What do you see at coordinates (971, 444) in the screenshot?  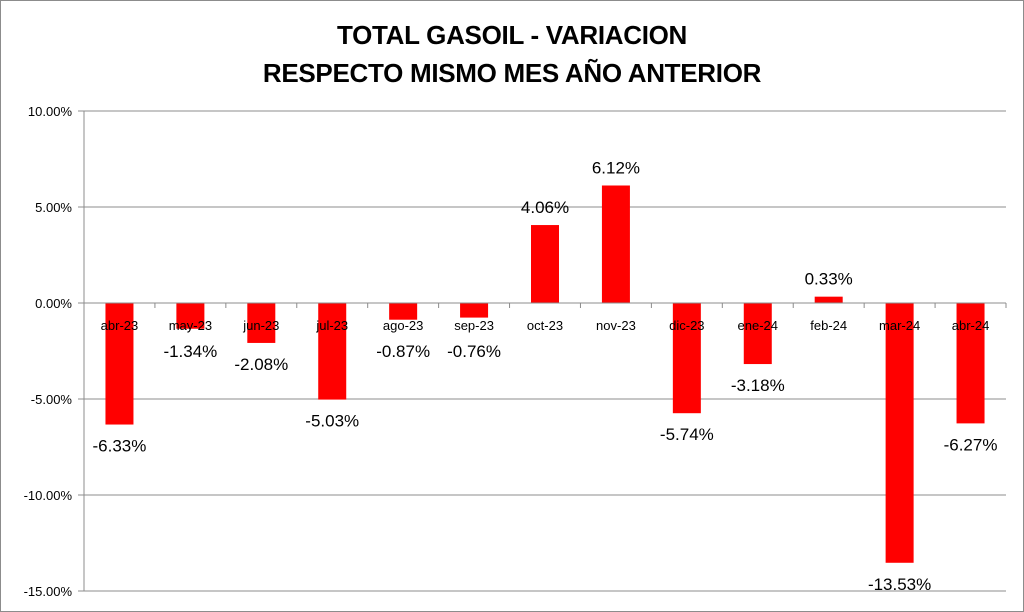 I see `data-label: -6.27%` at bounding box center [971, 444].